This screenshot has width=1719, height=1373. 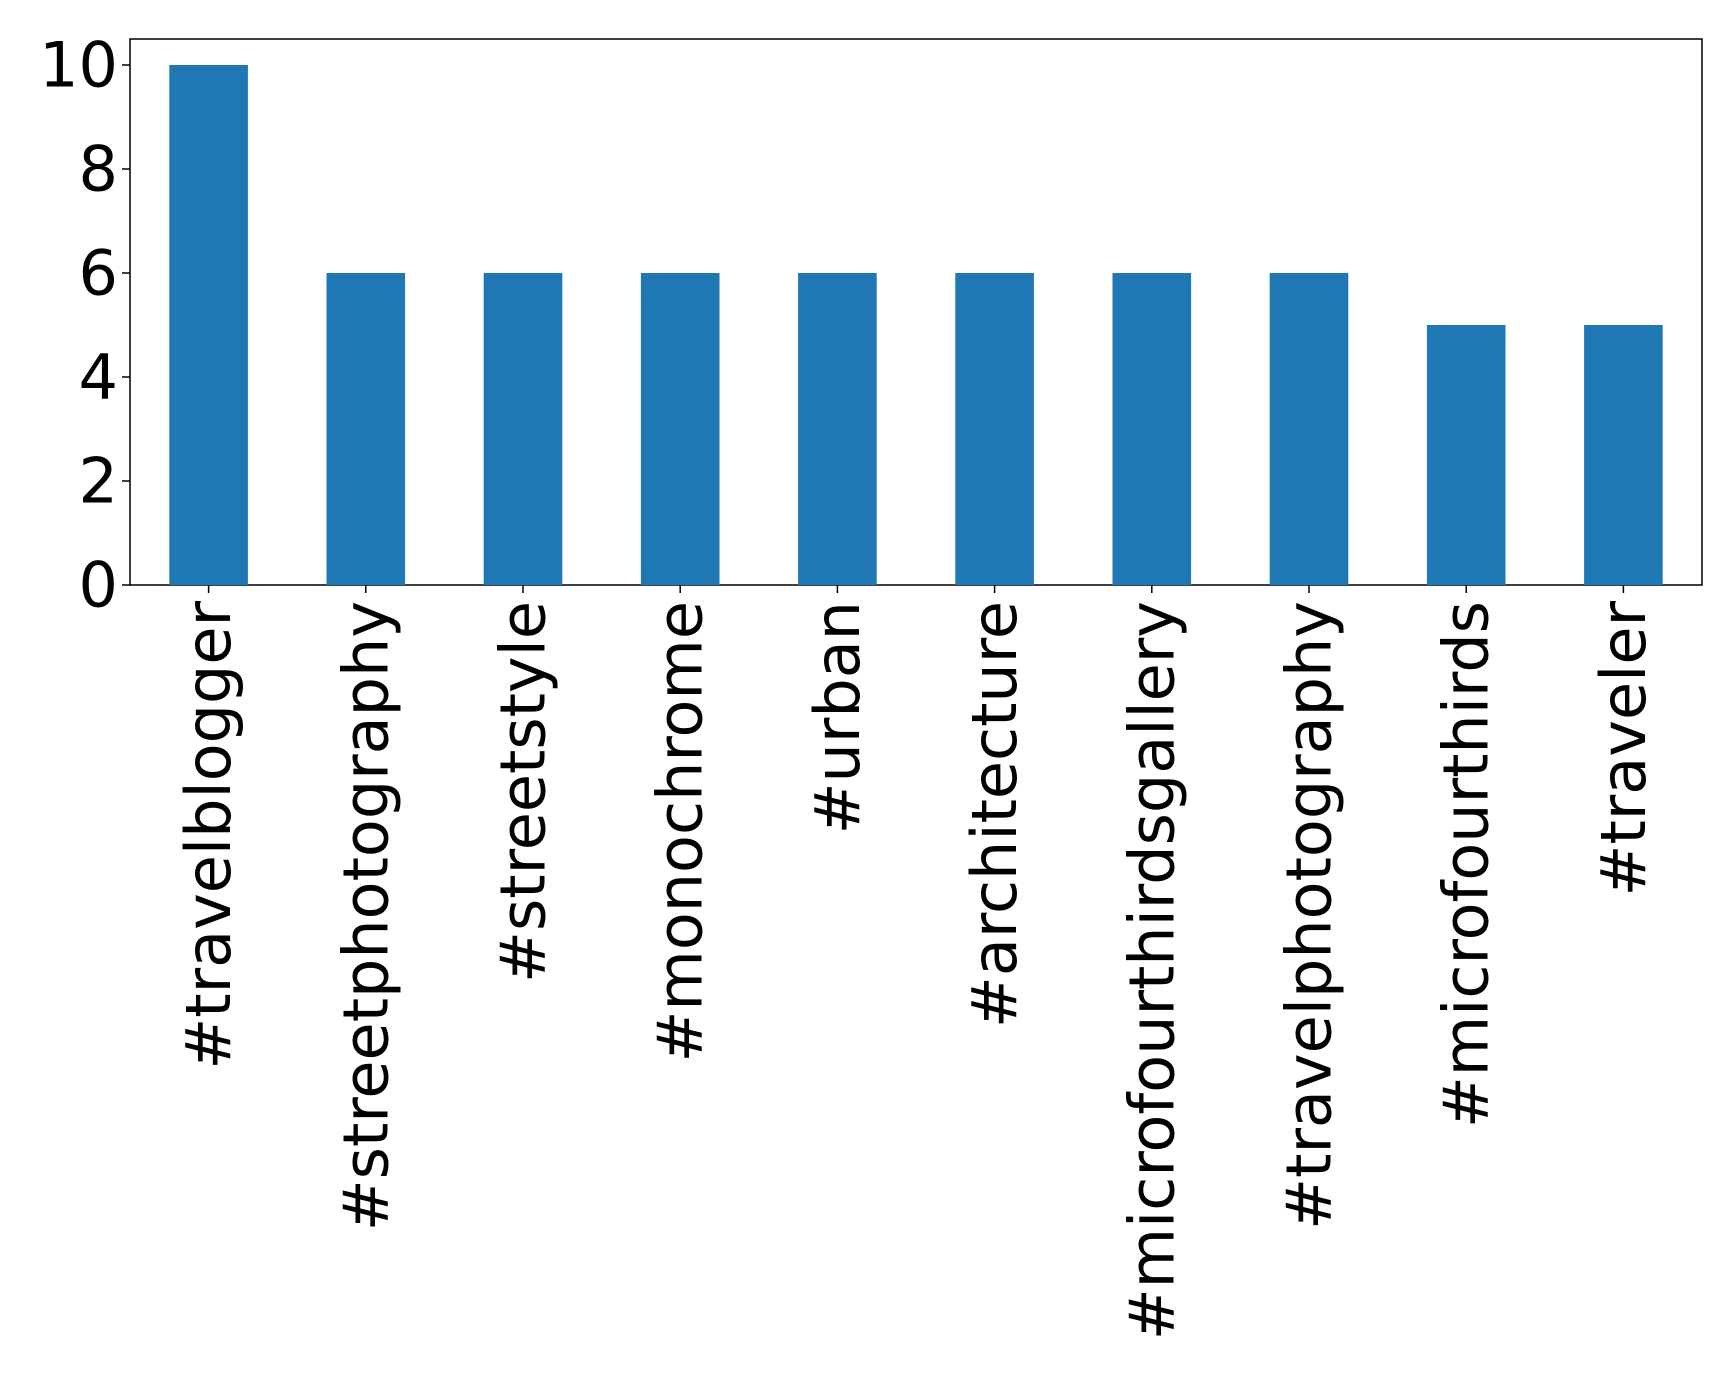 I want to click on y-axis: 0 2 4 6 8 10, so click(x=84, y=325).